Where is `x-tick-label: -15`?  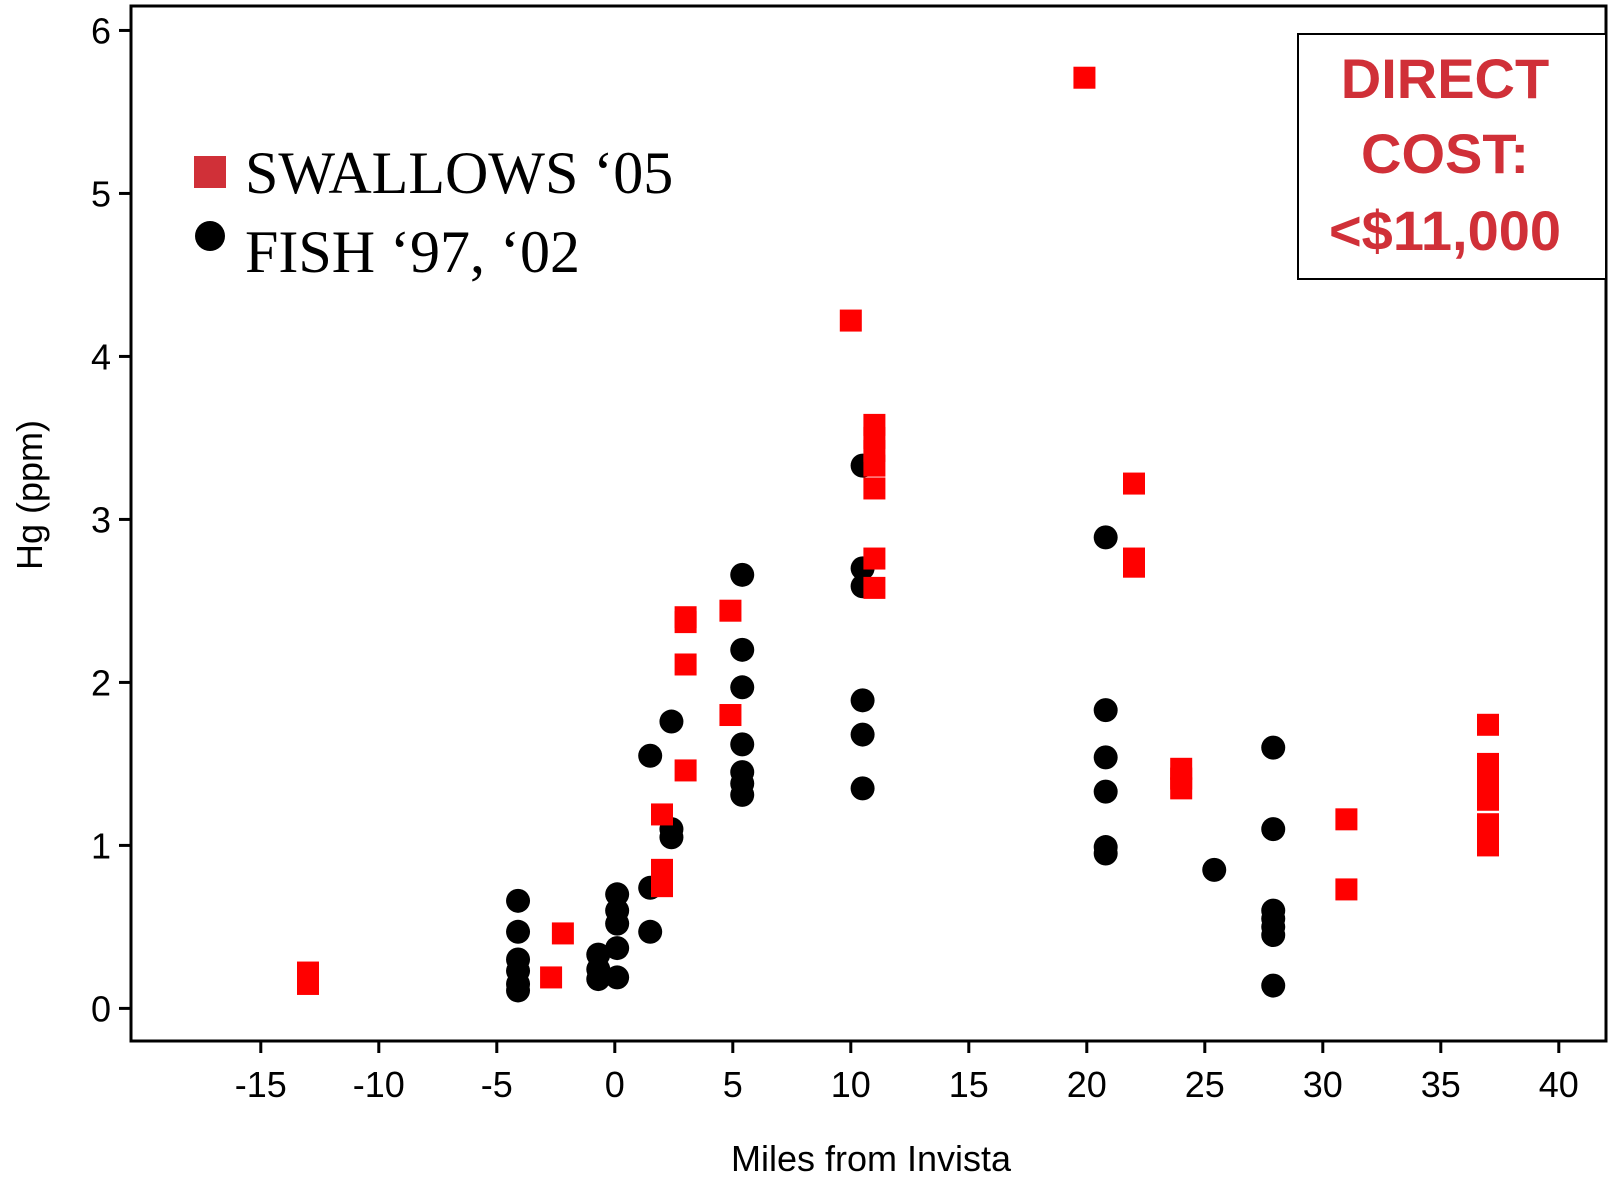
x-tick-label: -15 is located at coordinates (261, 1084).